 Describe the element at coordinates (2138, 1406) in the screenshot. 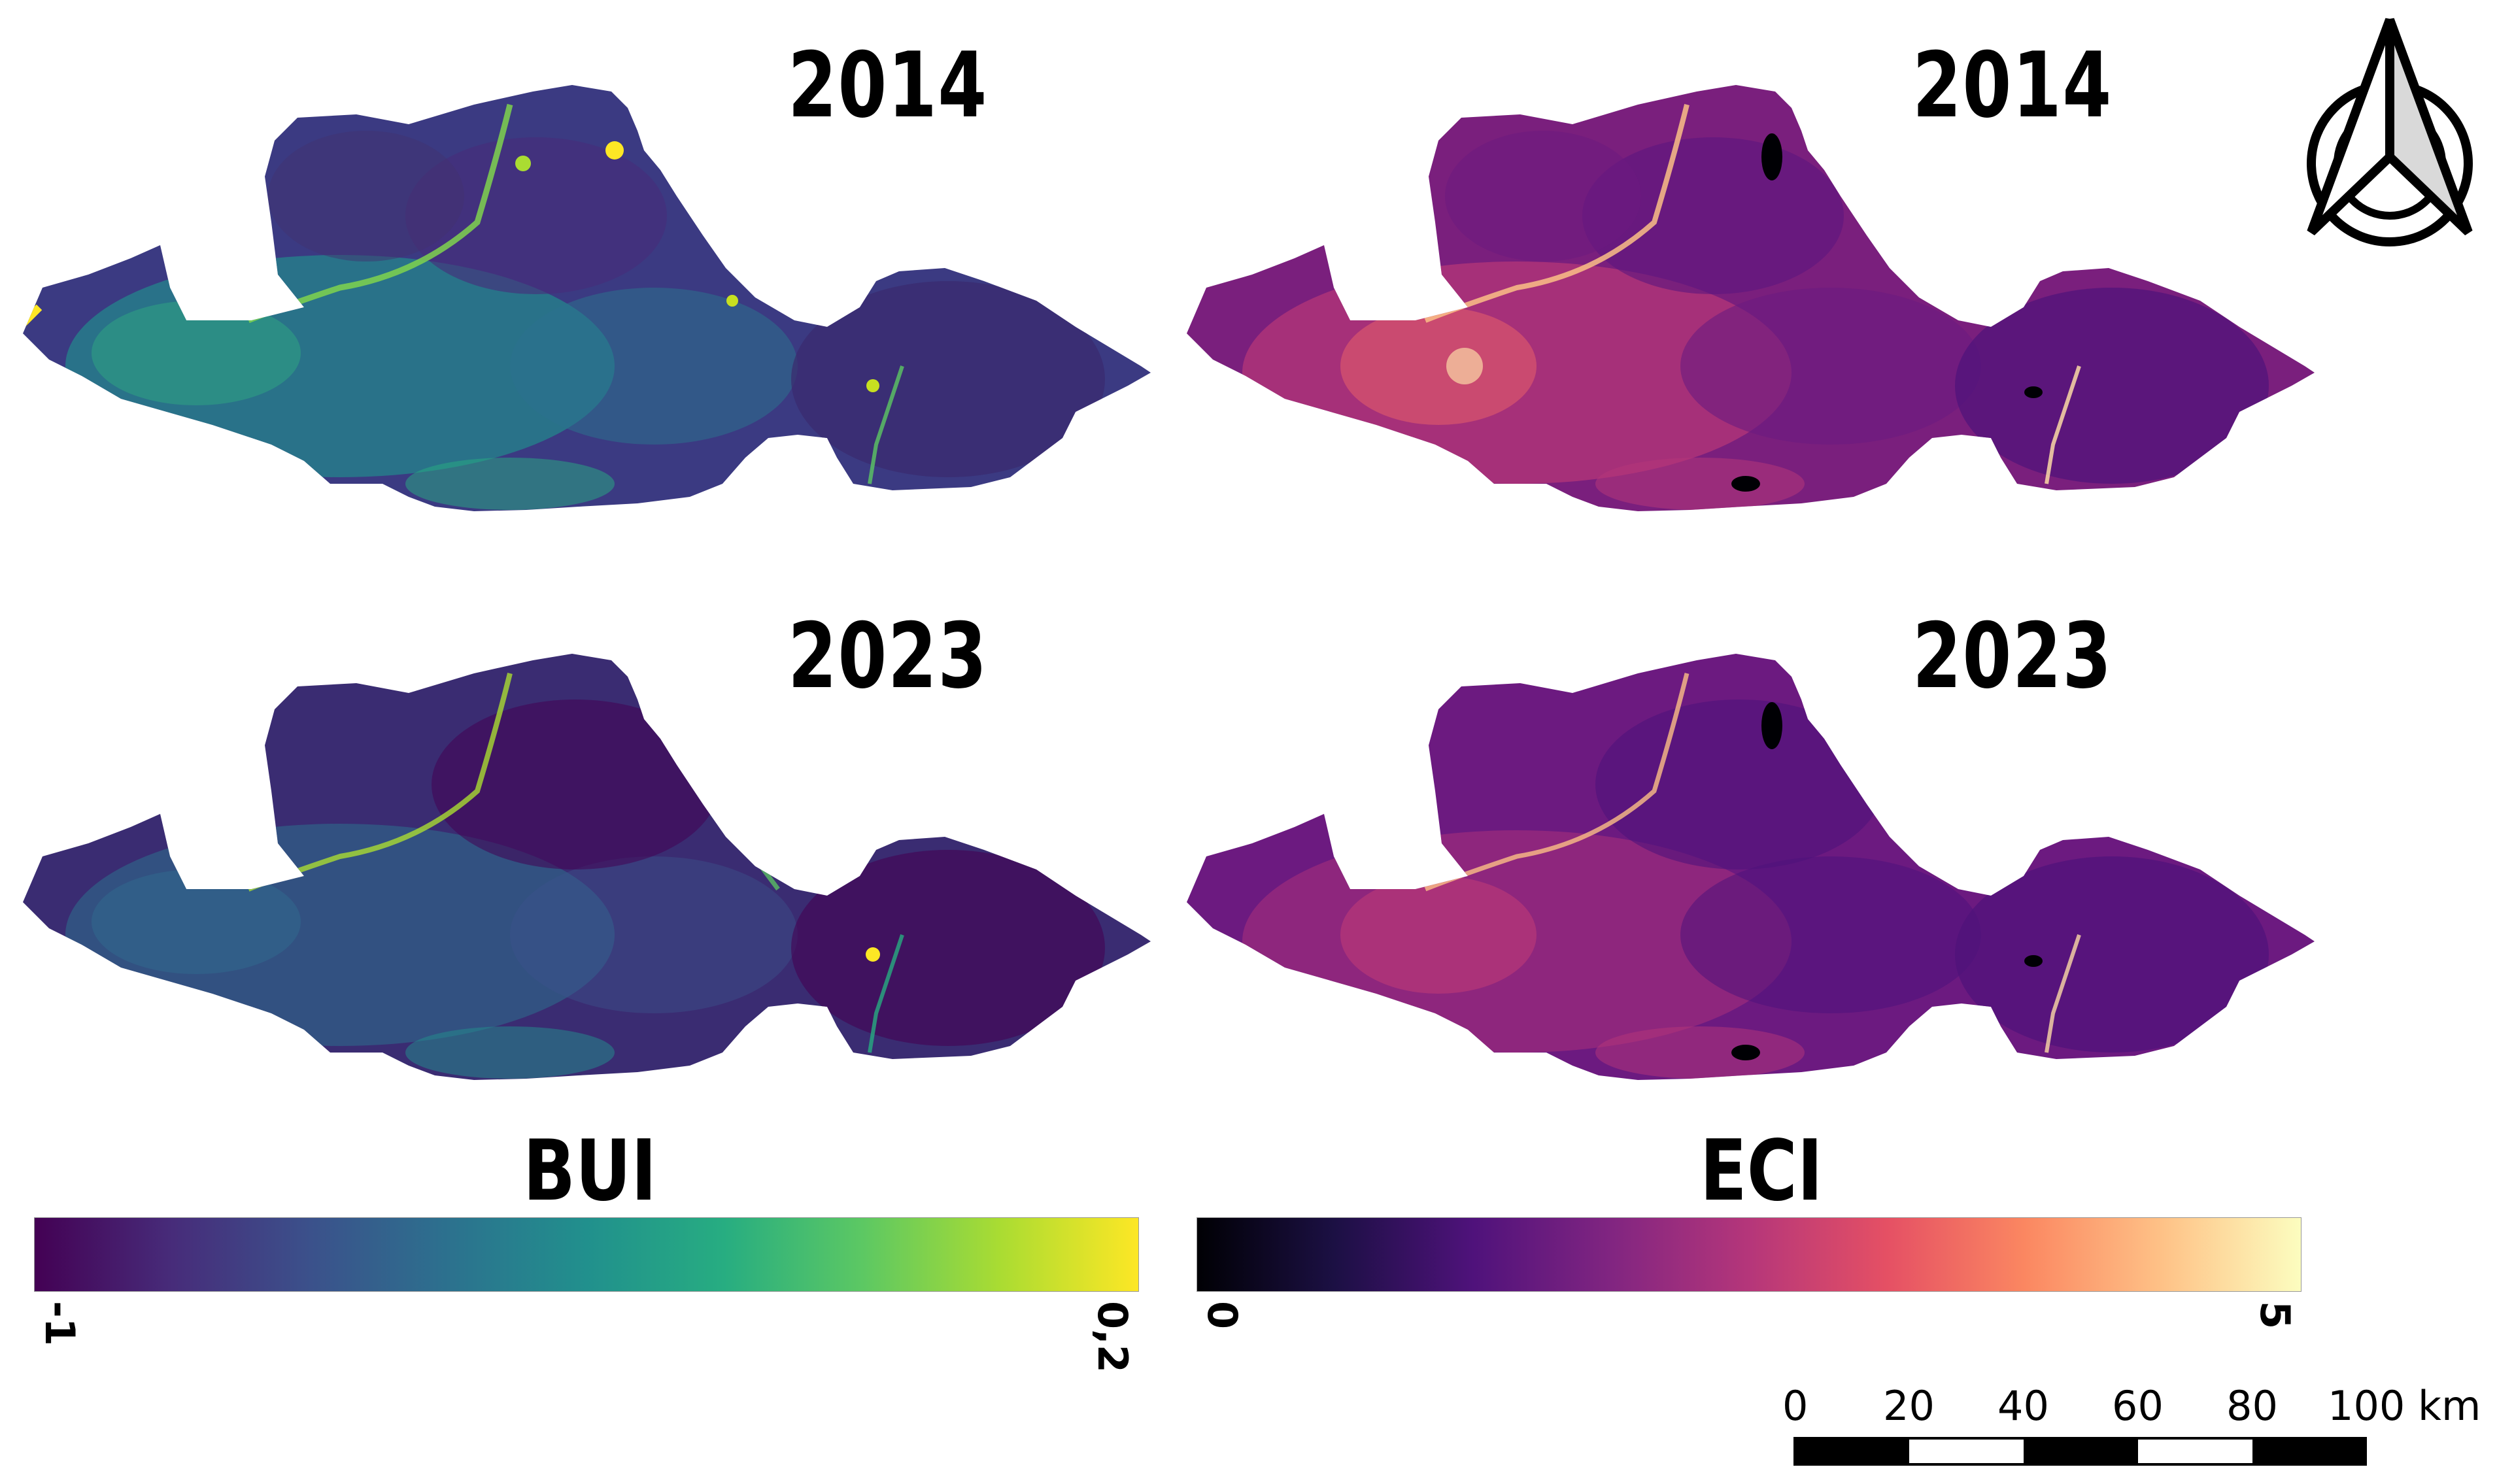

I see `scale-bar-label: 60` at that location.